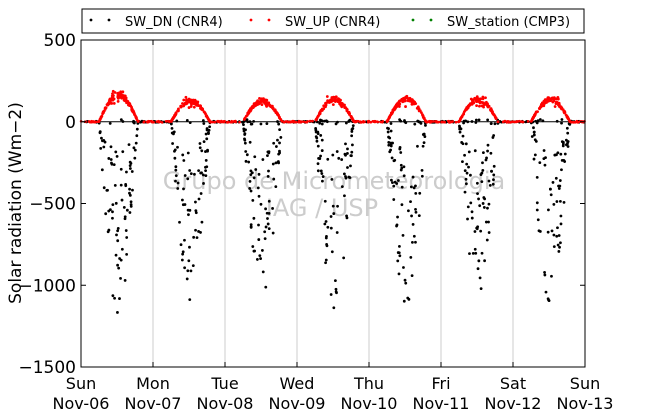  What do you see at coordinates (297, 383) in the screenshot?
I see `x-tick-label-day: Wed` at bounding box center [297, 383].